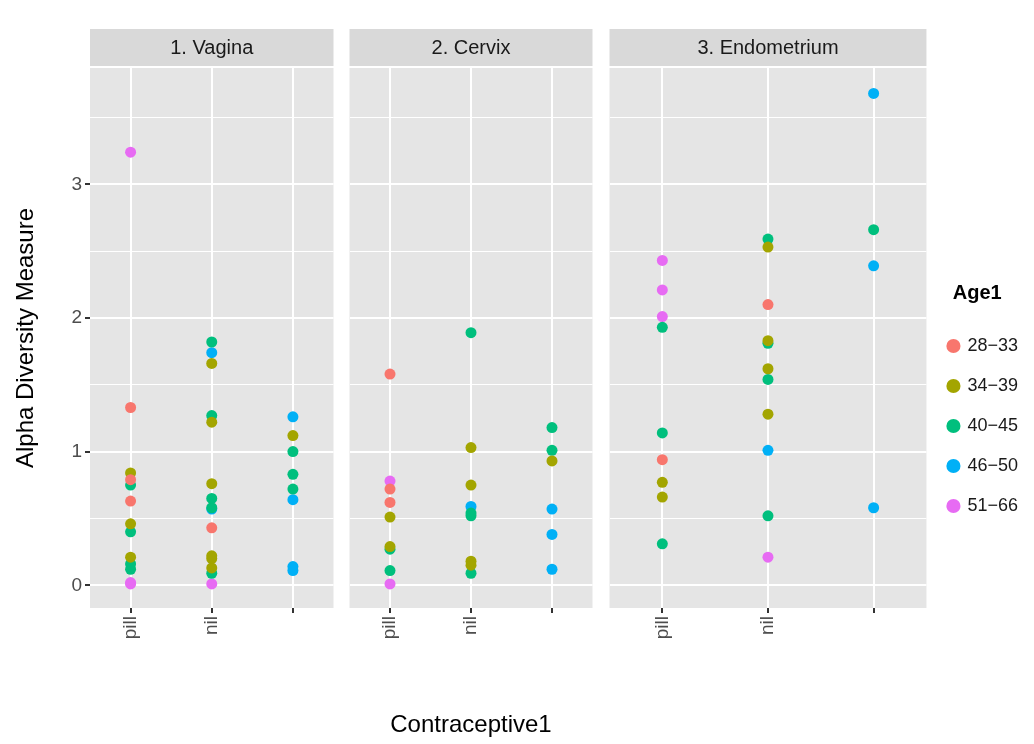 This screenshot has width=1034, height=744. Describe the element at coordinates (471, 46) in the screenshot. I see `chart-title: 2. Cervix` at that location.